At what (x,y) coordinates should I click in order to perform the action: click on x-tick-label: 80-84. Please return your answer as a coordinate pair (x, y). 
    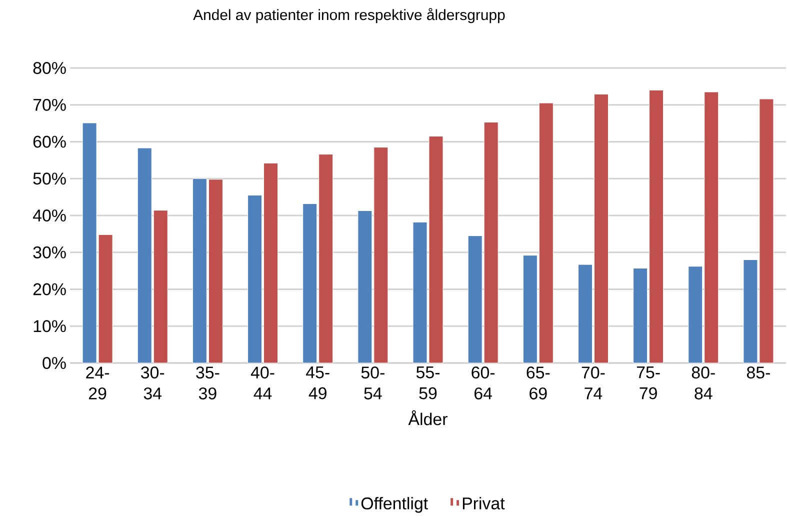
    Looking at the image, I should click on (703, 383).